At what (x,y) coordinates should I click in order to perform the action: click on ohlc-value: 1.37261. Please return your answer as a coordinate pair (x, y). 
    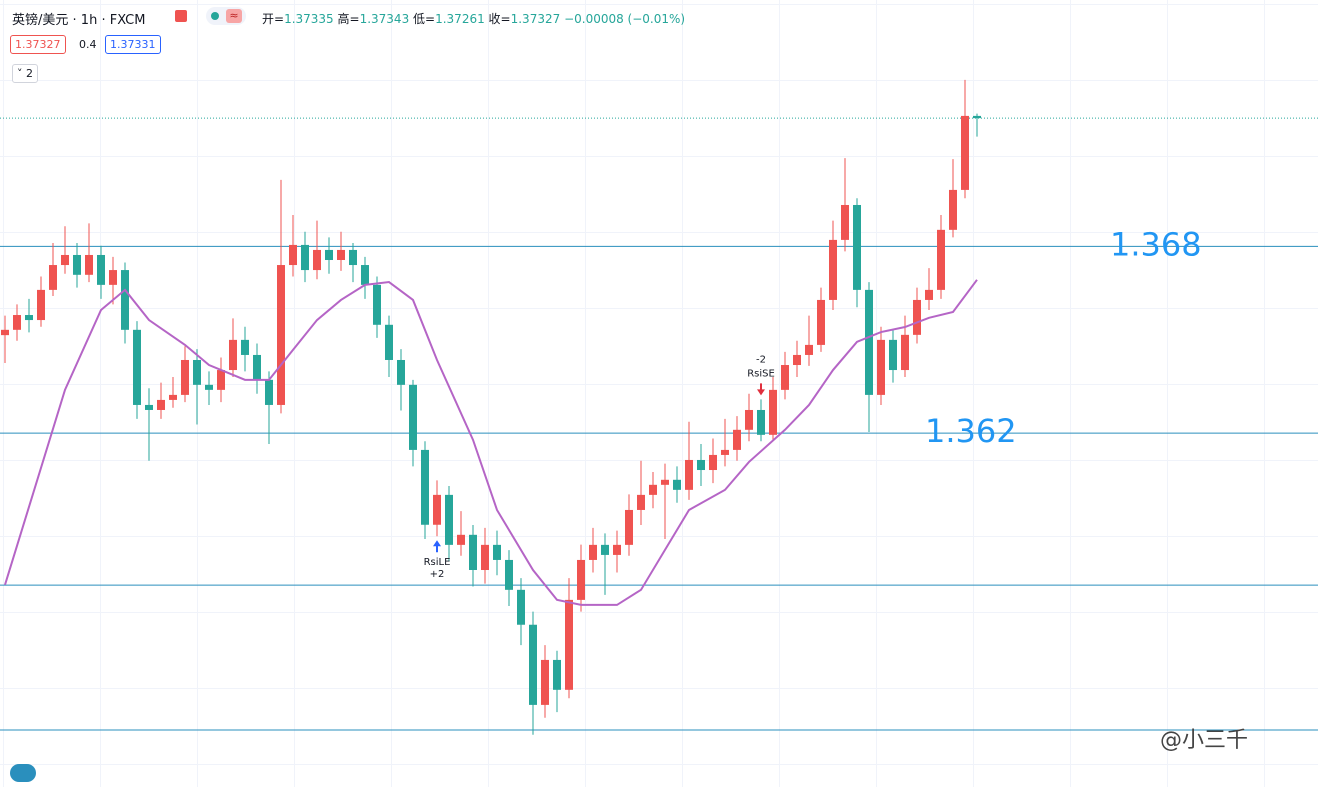
    Looking at the image, I should click on (460, 19).